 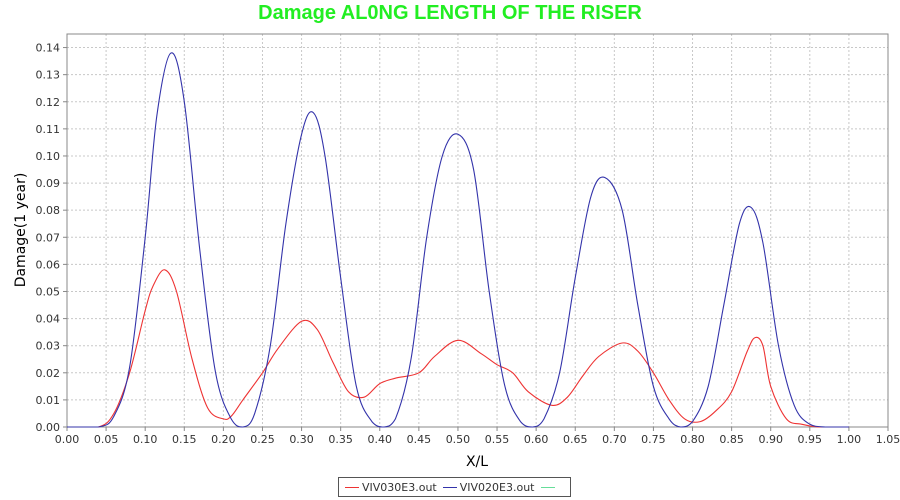 I want to click on y-tick-label: 0.02, so click(x=48, y=373).